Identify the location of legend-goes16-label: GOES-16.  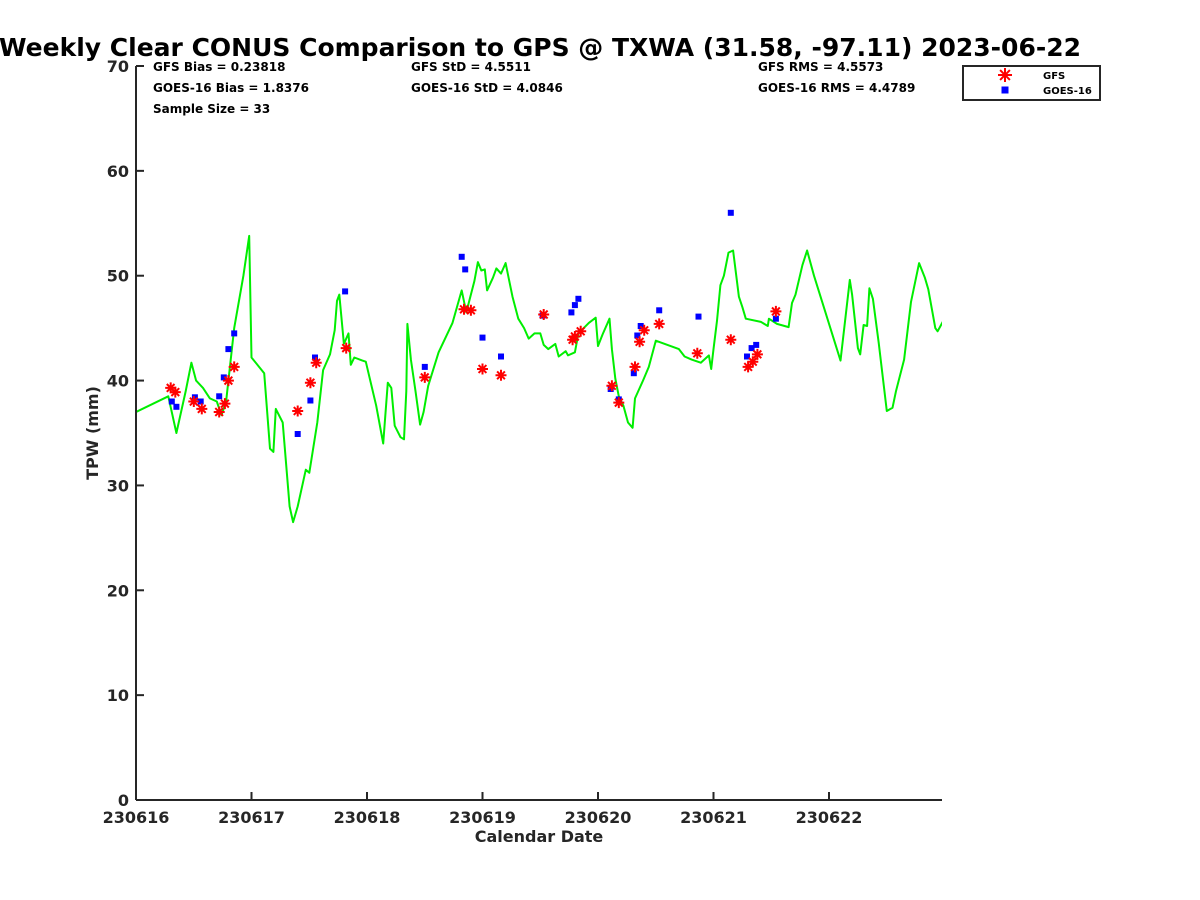
(1067, 91).